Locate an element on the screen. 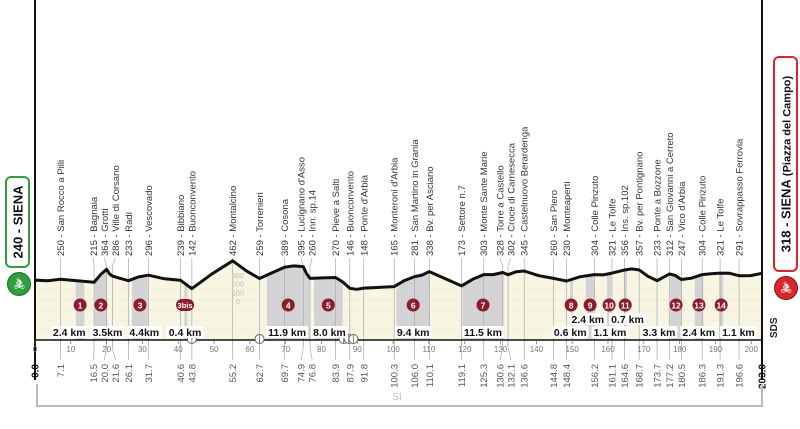 The image size is (800, 429). waypoint-km-label: 87.9 is located at coordinates (350, 373).